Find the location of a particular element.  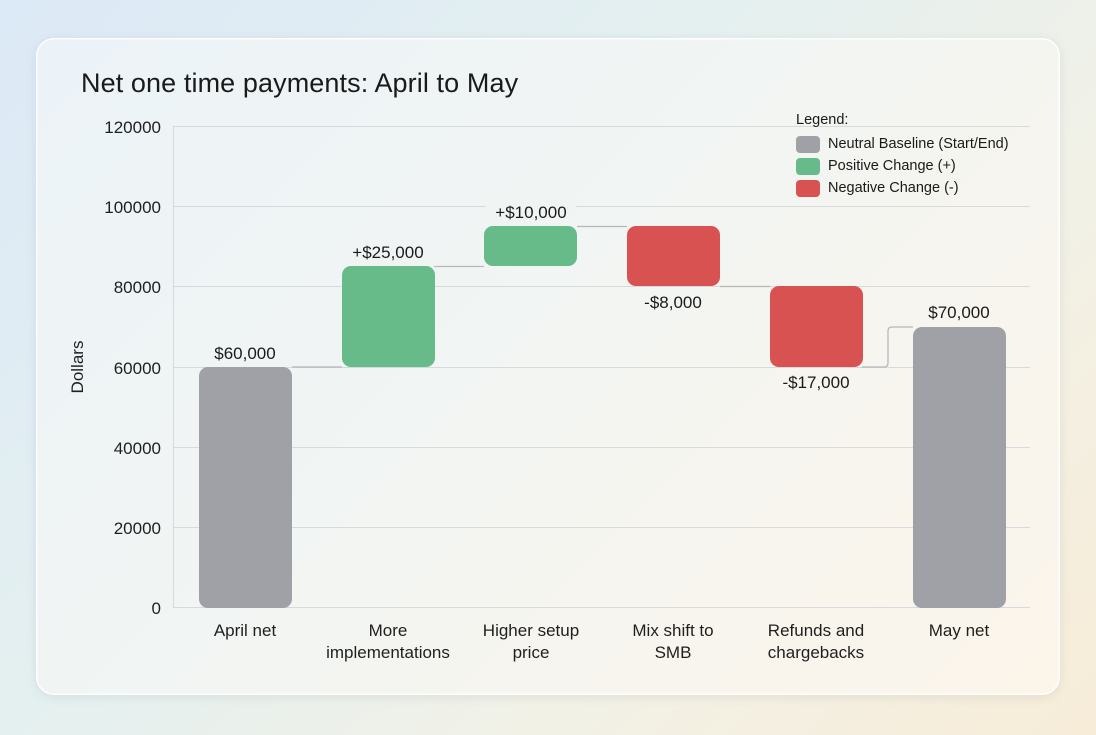

x-tick: chargebacks is located at coordinates (816, 652).